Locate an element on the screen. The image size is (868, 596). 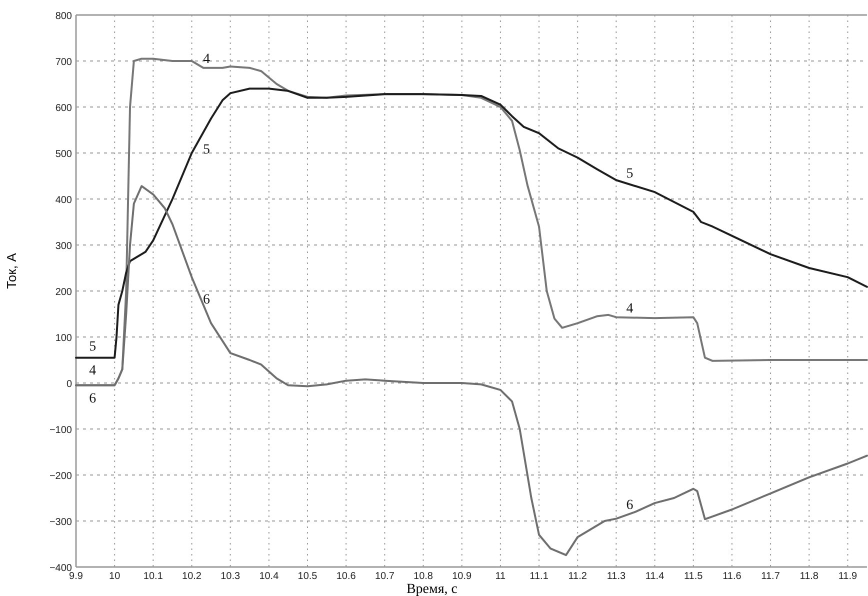
x-tick-label: 10.8 is located at coordinates (424, 576).